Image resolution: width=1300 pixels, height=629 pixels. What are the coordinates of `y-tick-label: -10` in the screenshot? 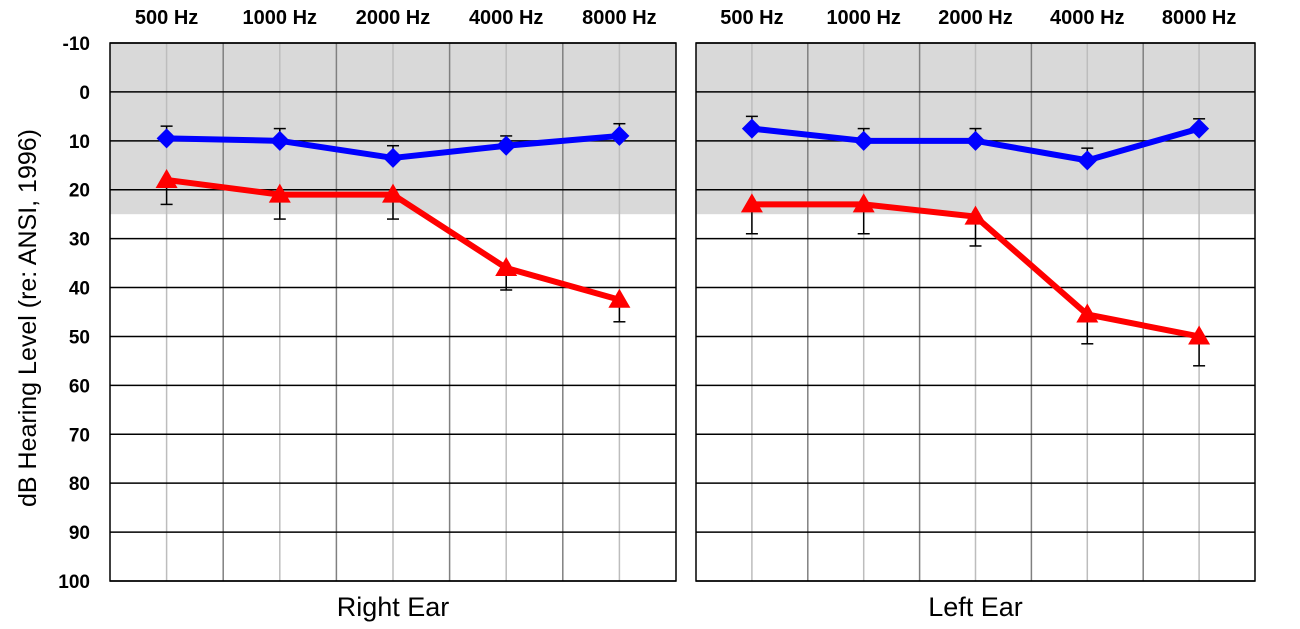 It's located at (76, 44).